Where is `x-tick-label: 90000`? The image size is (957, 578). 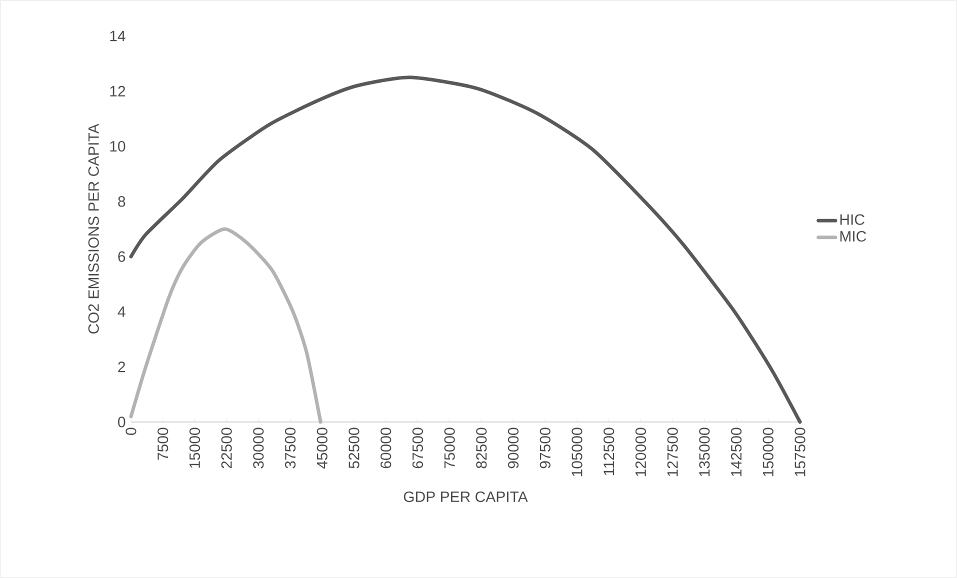
x-tick-label: 90000 is located at coordinates (513, 448).